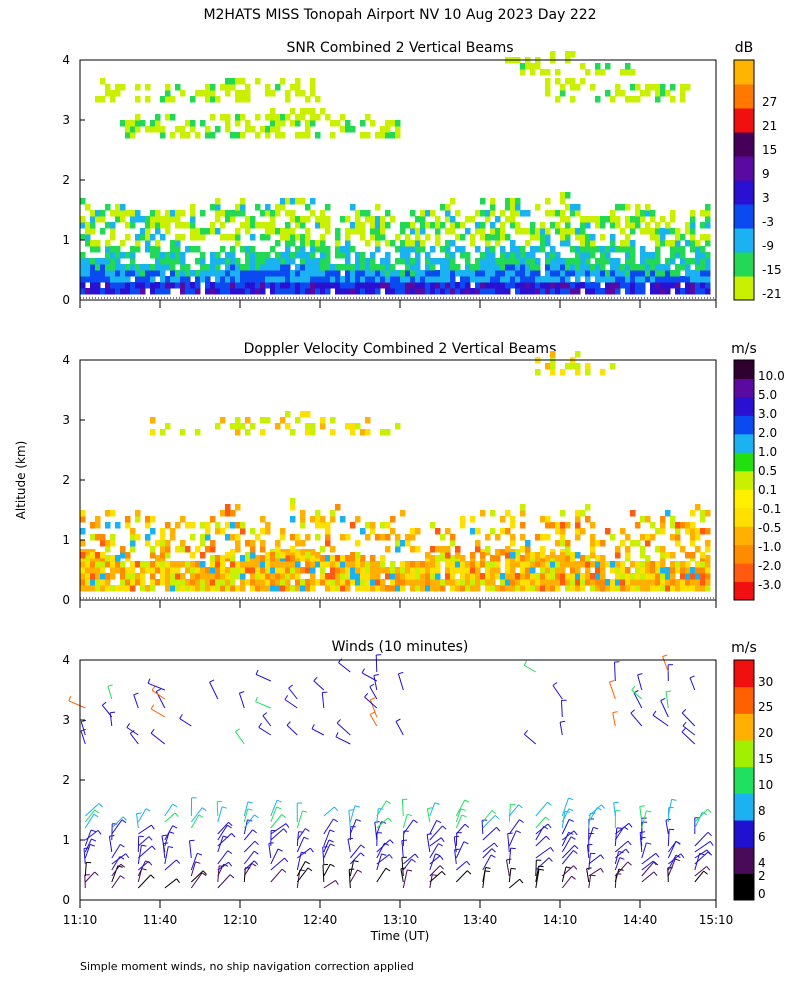  What do you see at coordinates (744, 216) in the screenshot?
I see `cb-snr-swatch` at bounding box center [744, 216].